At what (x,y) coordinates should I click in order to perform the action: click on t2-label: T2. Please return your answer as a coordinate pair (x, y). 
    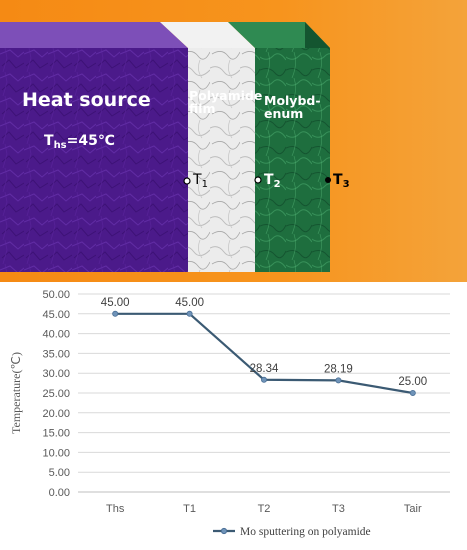
    Looking at the image, I should click on (272, 181).